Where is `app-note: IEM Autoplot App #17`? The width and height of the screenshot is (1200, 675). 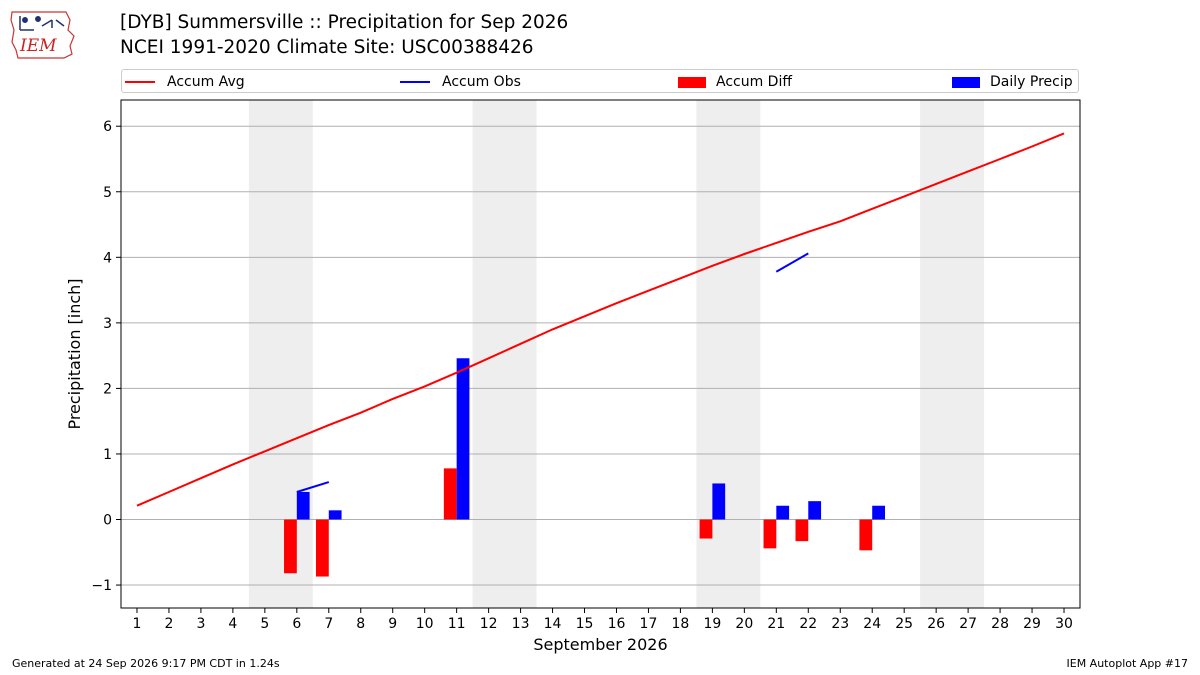 app-note: IEM Autoplot App #17 is located at coordinates (1127, 663).